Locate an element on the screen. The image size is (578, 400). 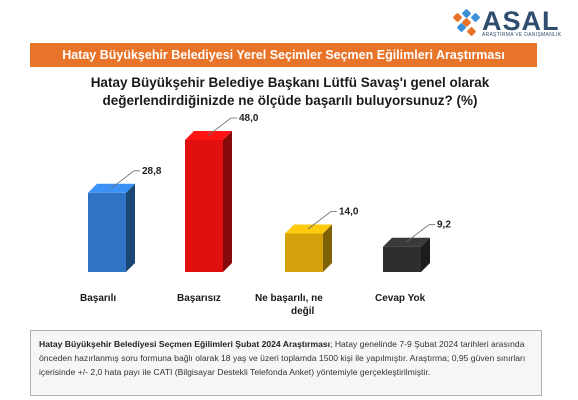
category-label-0: Başarılı is located at coordinates (98, 298).